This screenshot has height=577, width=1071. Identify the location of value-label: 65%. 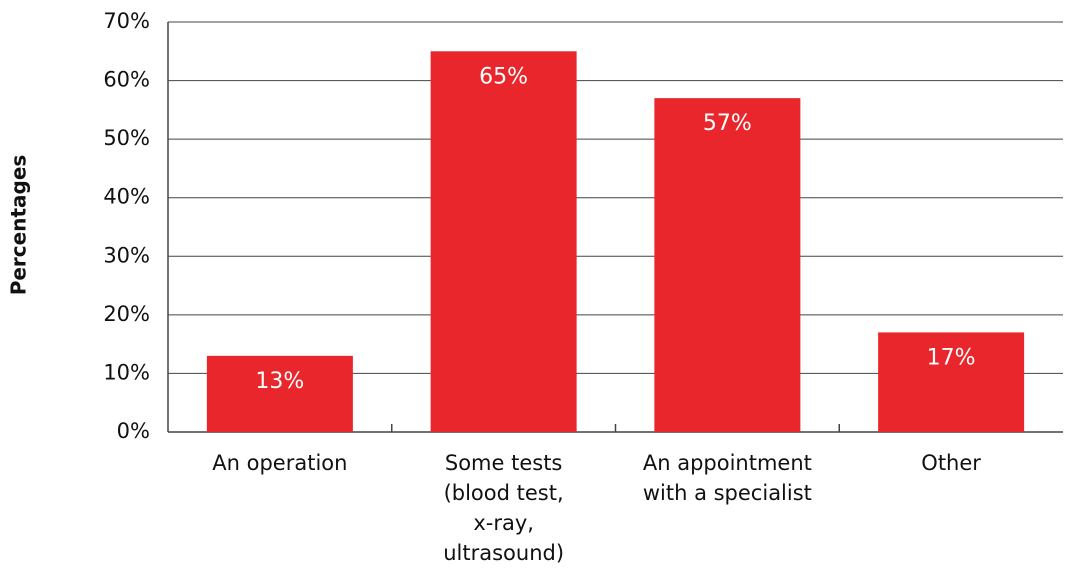
(503, 76).